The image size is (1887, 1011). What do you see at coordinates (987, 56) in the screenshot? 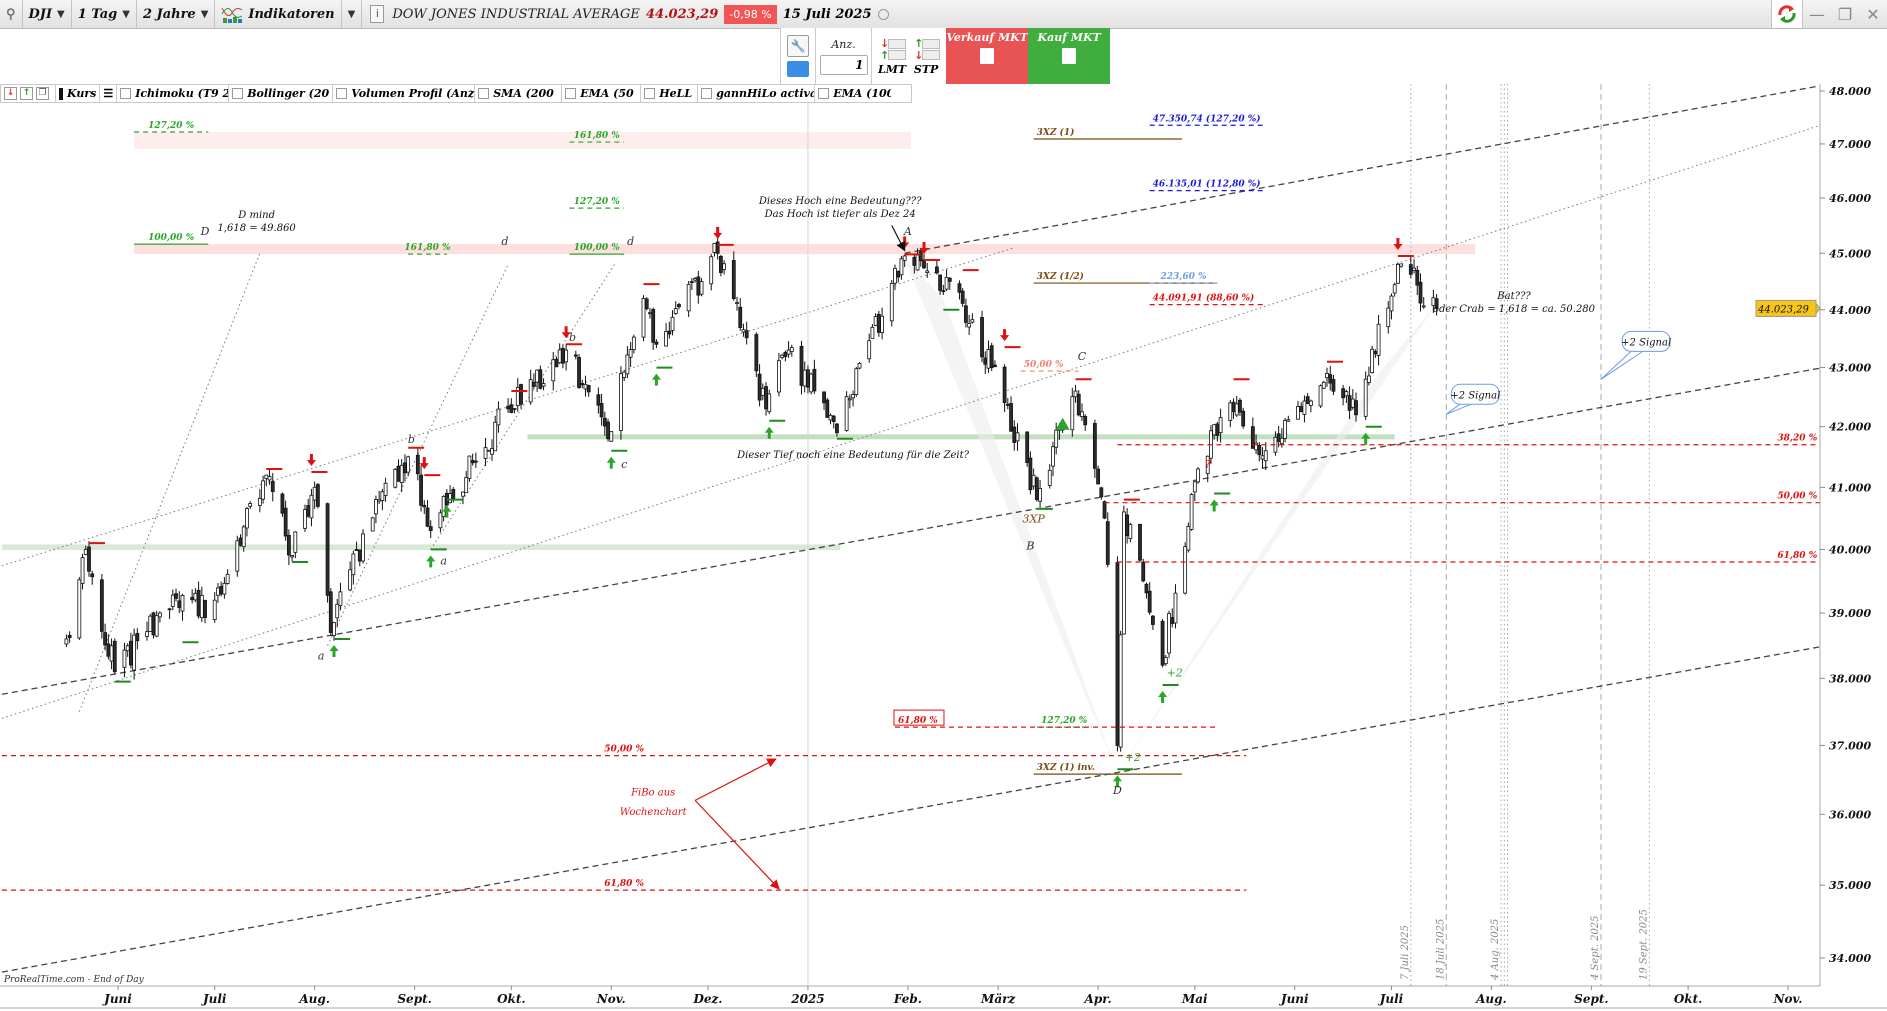
I see `sell-market-button: Verkauf MKT` at bounding box center [987, 56].